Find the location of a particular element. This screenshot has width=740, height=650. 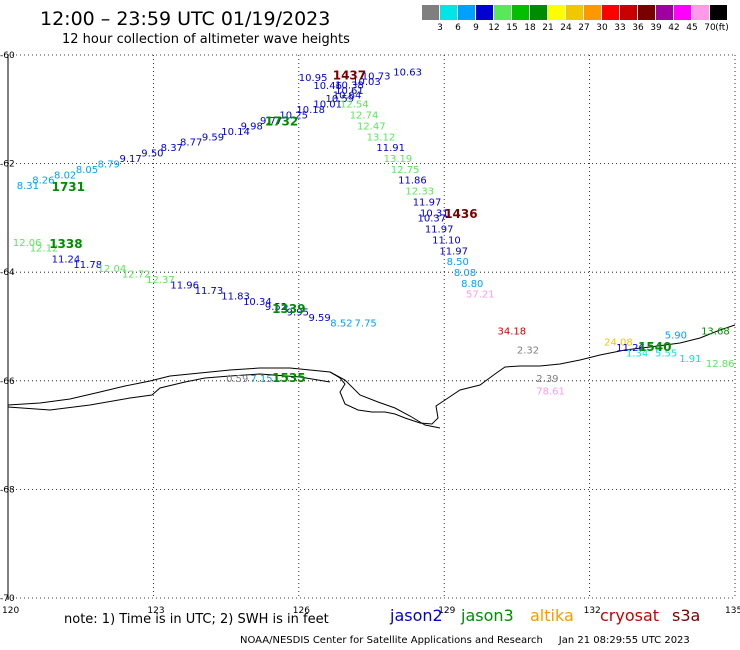

wave-height-label: 8.31 is located at coordinates (28, 186).